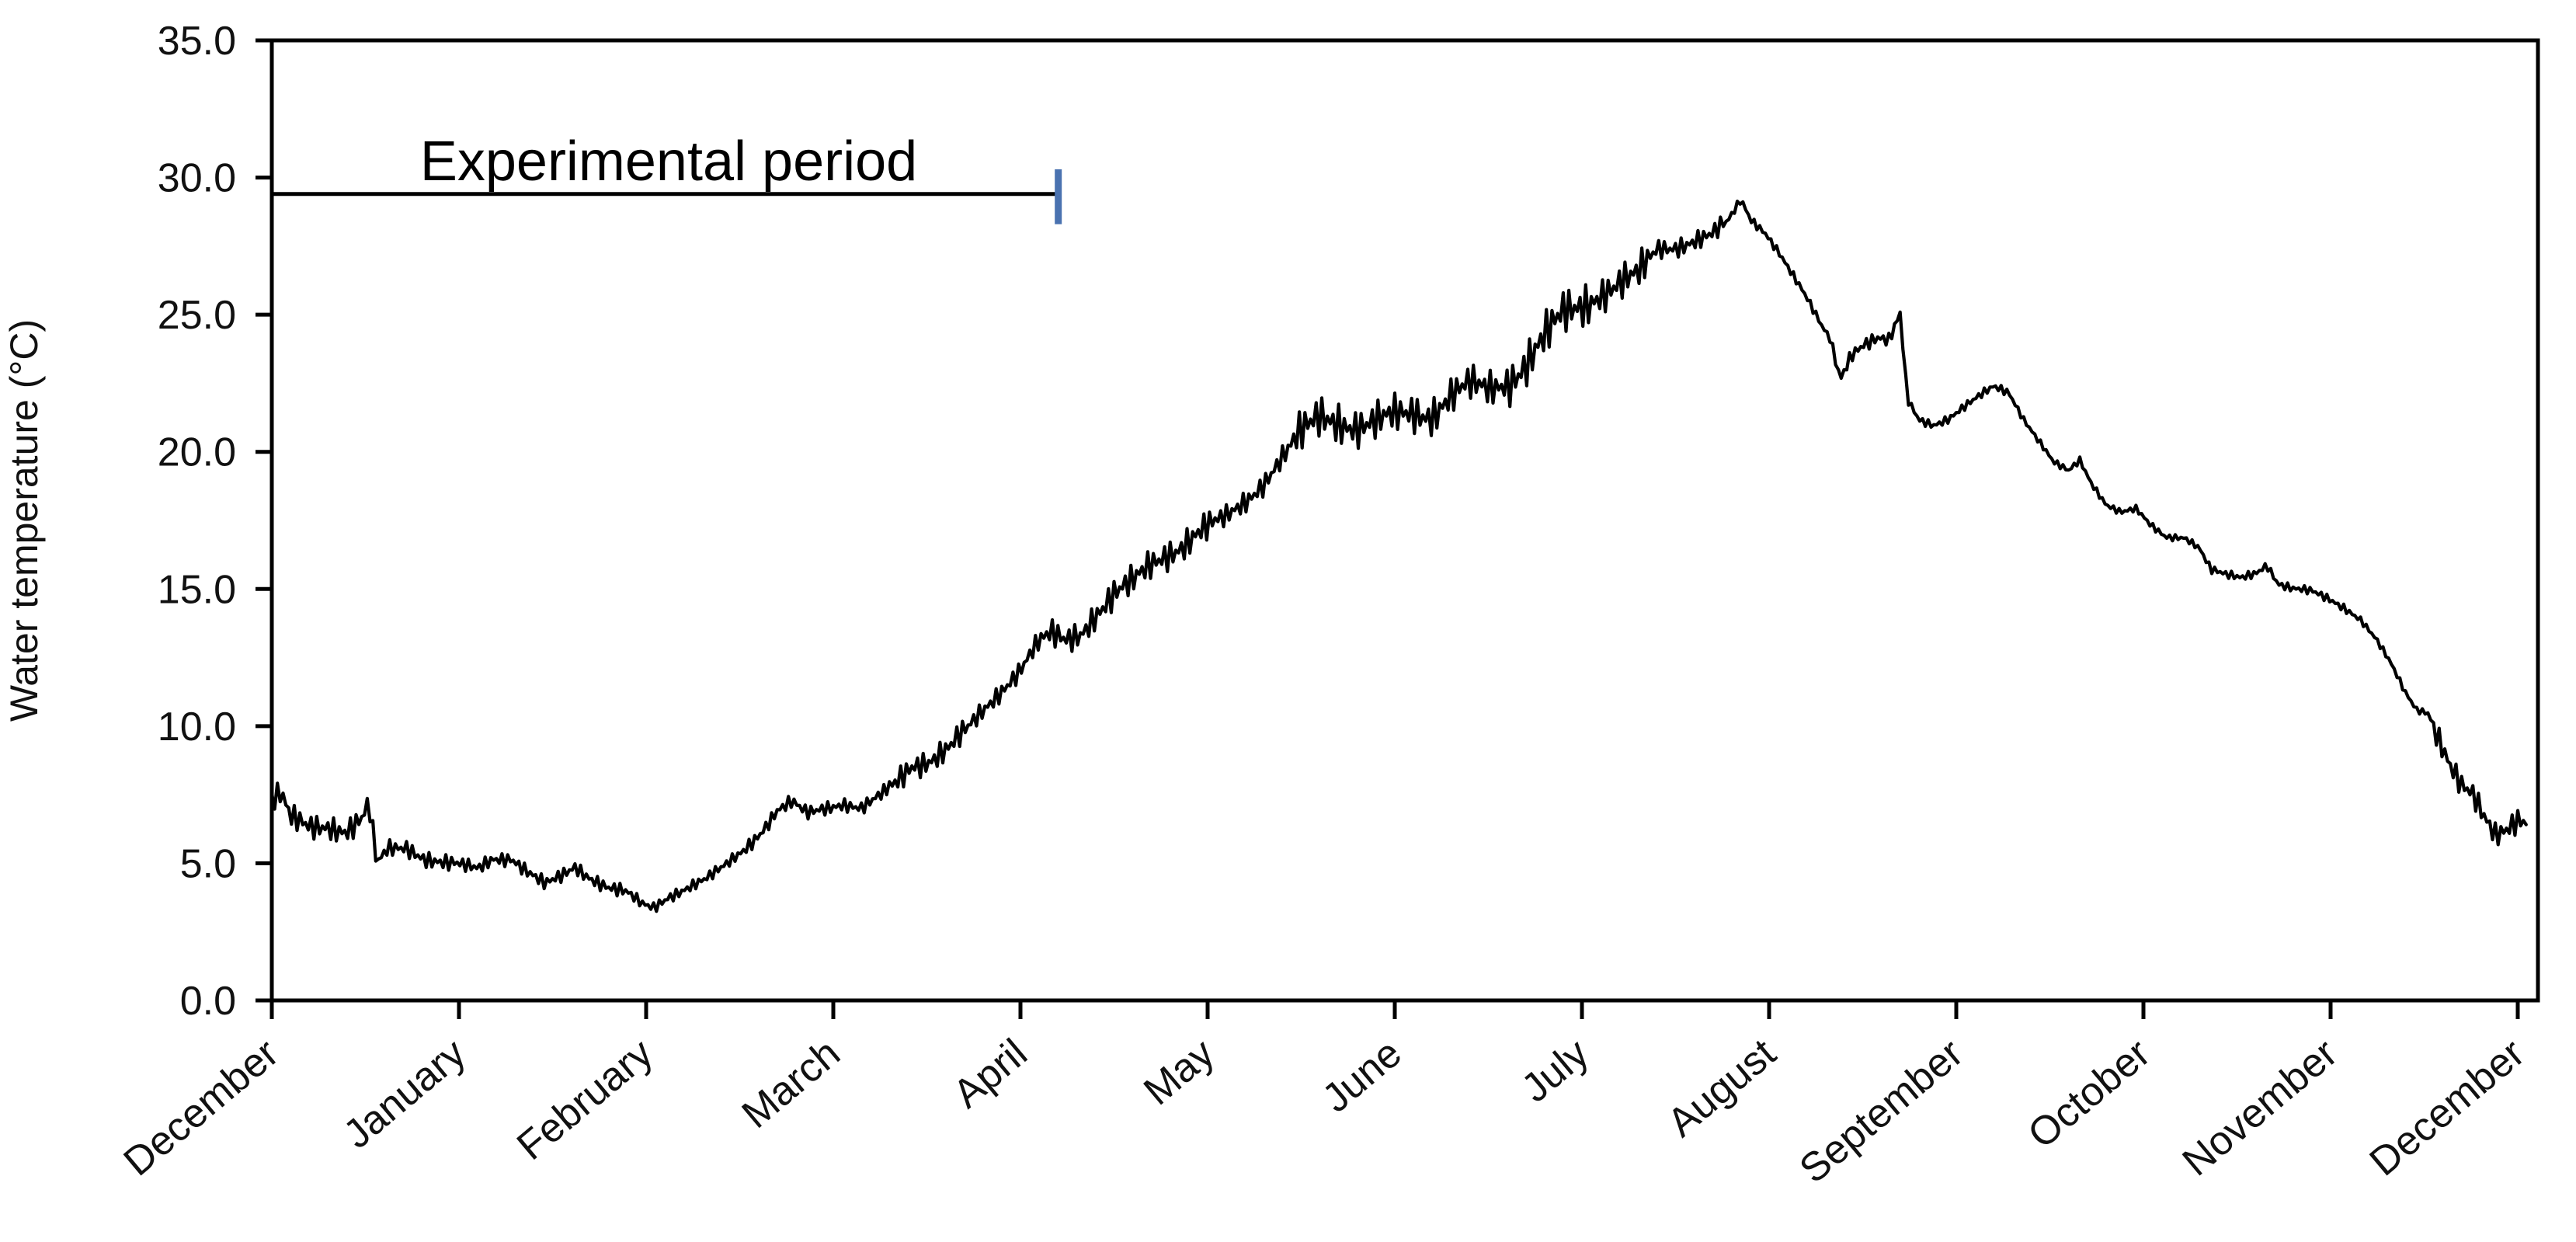 Image resolution: width=2576 pixels, height=1242 pixels. Describe the element at coordinates (585, 1100) in the screenshot. I see `month-label-february-2: February` at that location.